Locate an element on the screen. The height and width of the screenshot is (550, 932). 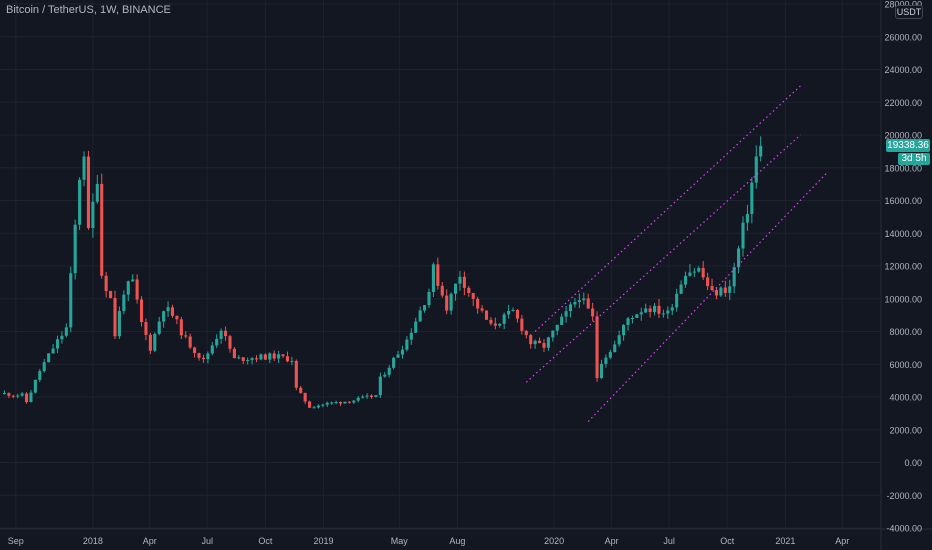
price-tick-label: 22000.00 is located at coordinates (903, 103).